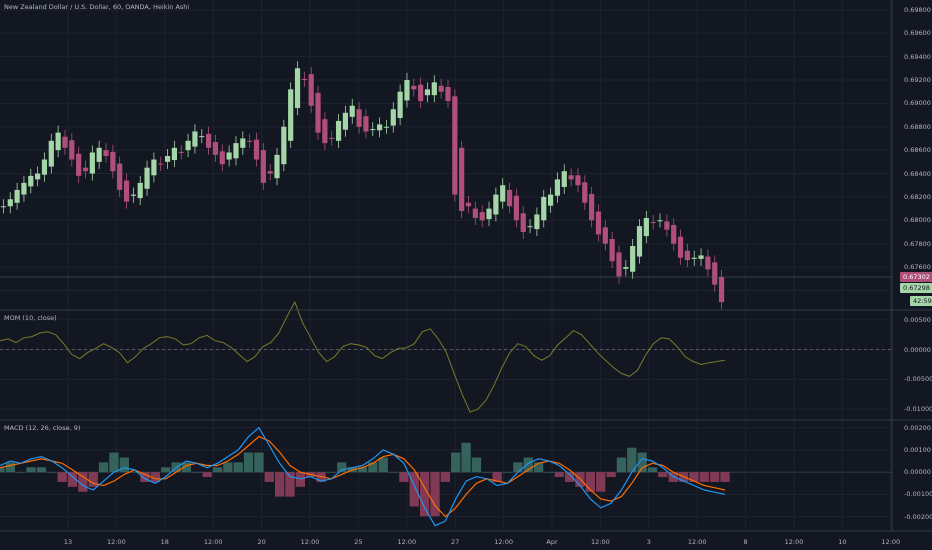 The height and width of the screenshot is (550, 932). I want to click on macd-pane-label: MACD (12, 26, close, 9), so click(42, 428).